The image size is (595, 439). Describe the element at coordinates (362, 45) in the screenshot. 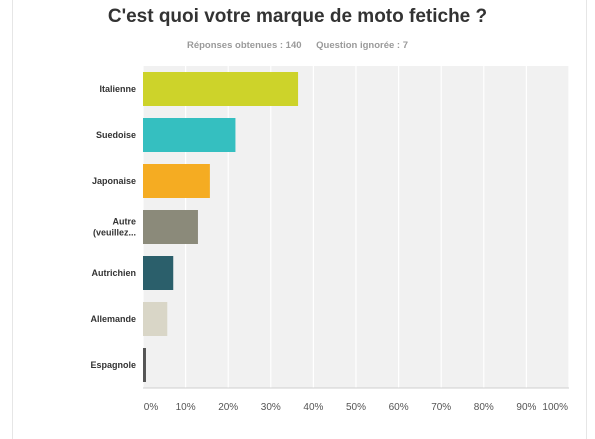

I see `skipped-count: Question ignorée : 7` at that location.